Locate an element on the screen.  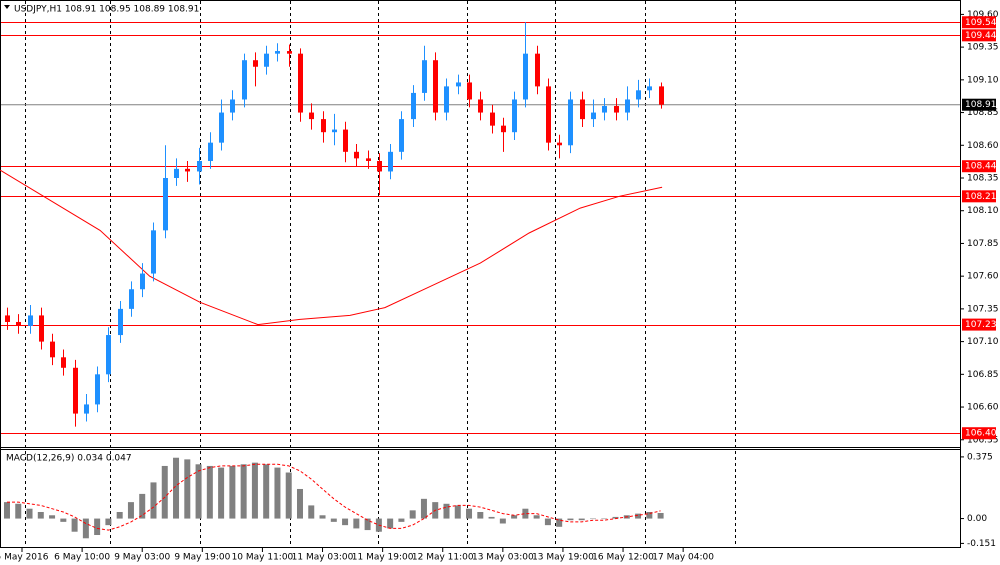
y-tick-label: 107.35 is located at coordinates (983, 309).